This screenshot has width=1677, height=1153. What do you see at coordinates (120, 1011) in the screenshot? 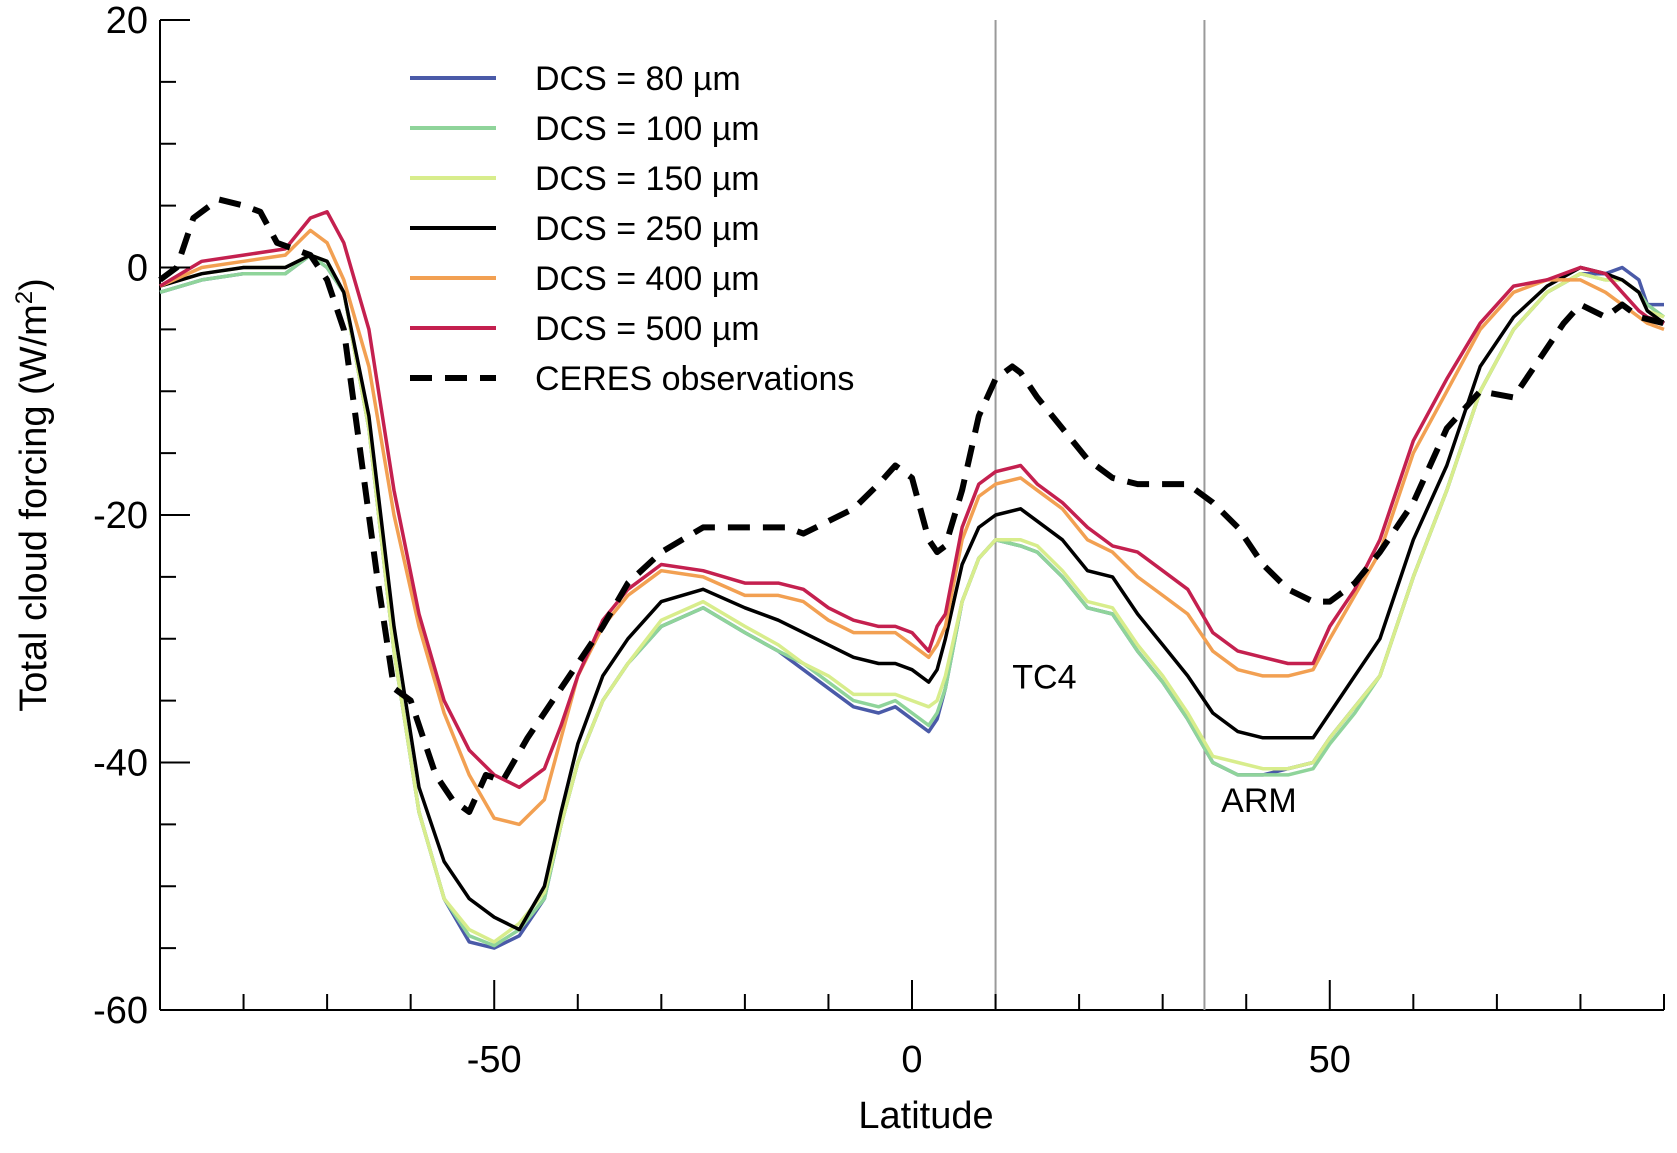
I see `y-tick-label: -60` at bounding box center [120, 1011].